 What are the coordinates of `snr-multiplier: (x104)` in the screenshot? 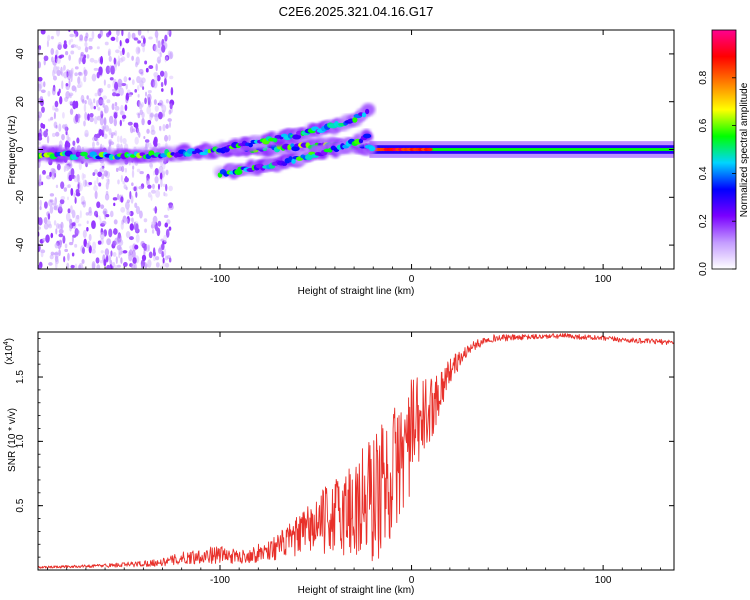 It's located at (9, 351).